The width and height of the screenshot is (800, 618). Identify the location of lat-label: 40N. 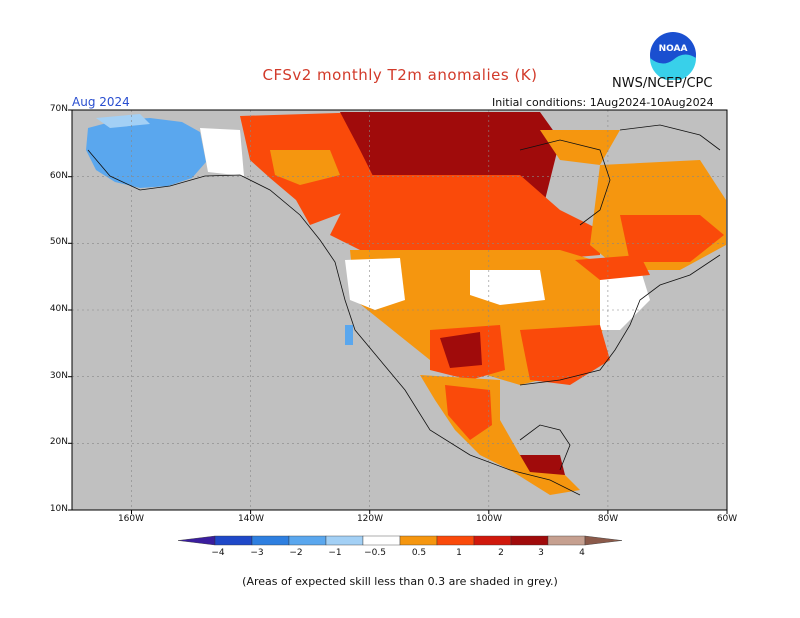
(58, 309).